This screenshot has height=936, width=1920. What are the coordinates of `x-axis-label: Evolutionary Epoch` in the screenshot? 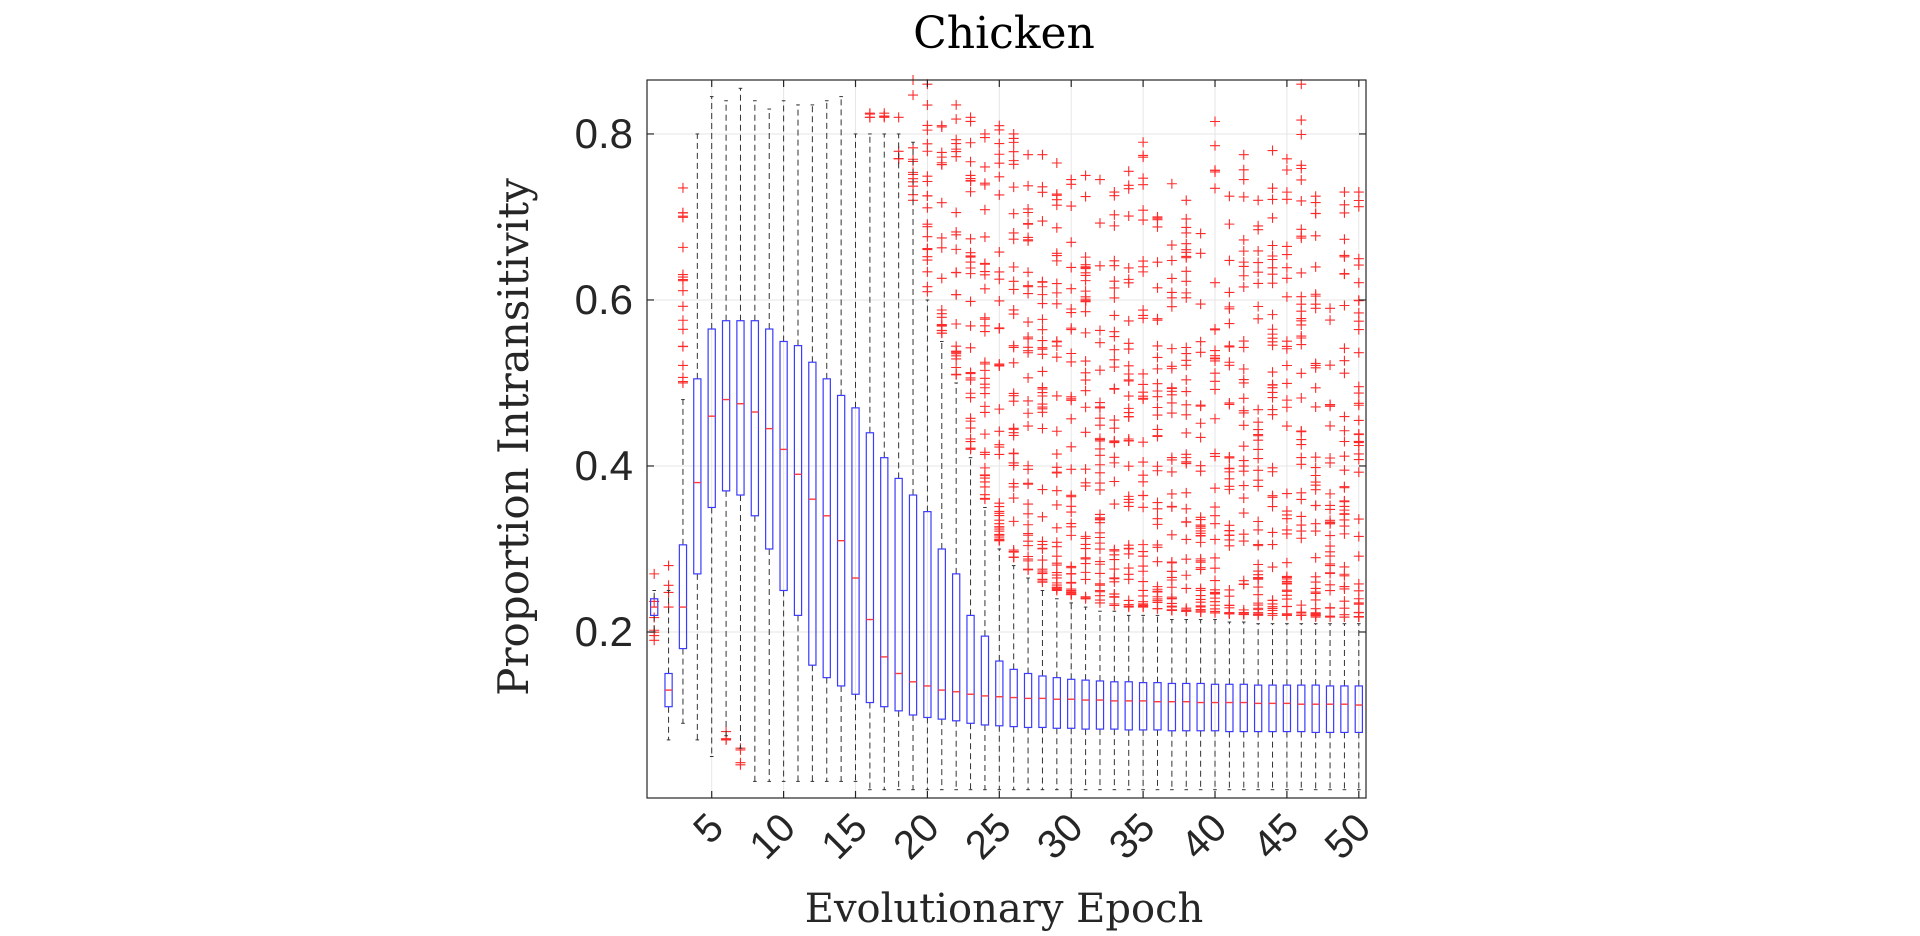 It's located at (1004, 909).